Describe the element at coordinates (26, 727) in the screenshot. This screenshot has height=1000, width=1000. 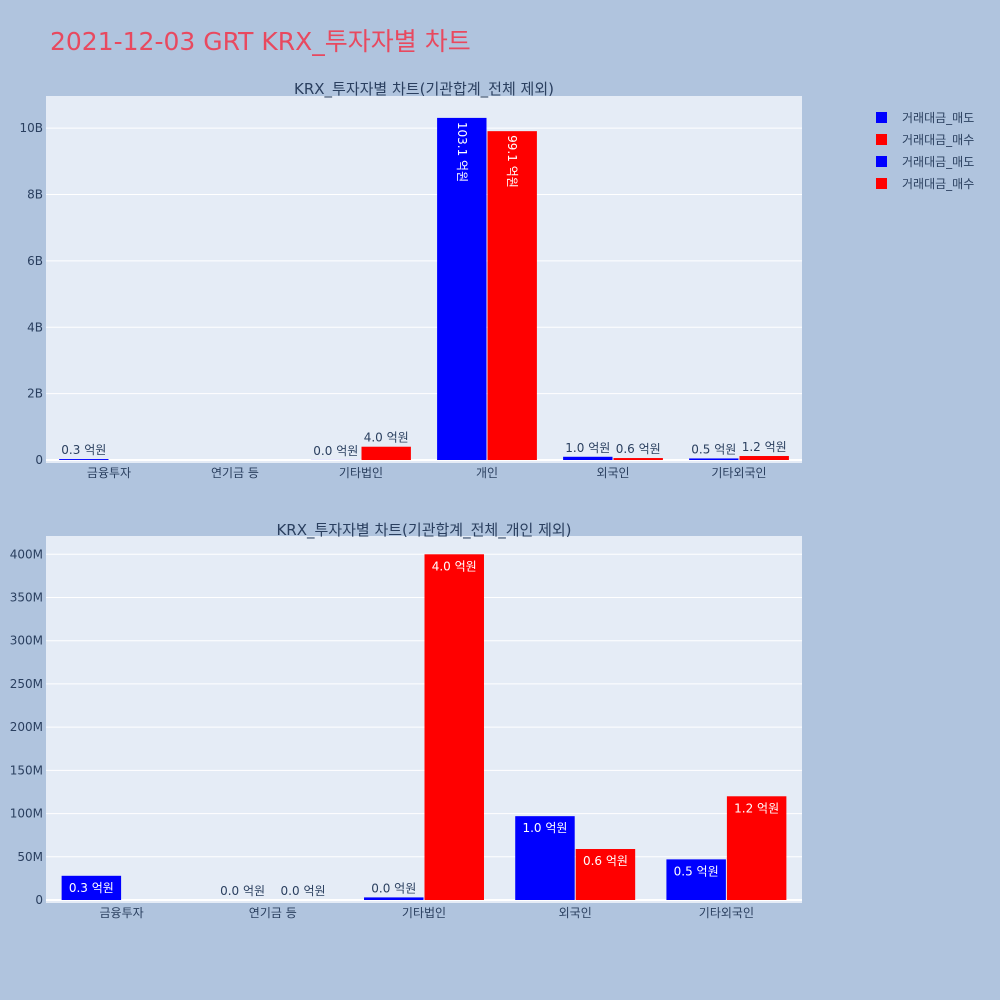
I see `y-tick-label: 200M` at that location.